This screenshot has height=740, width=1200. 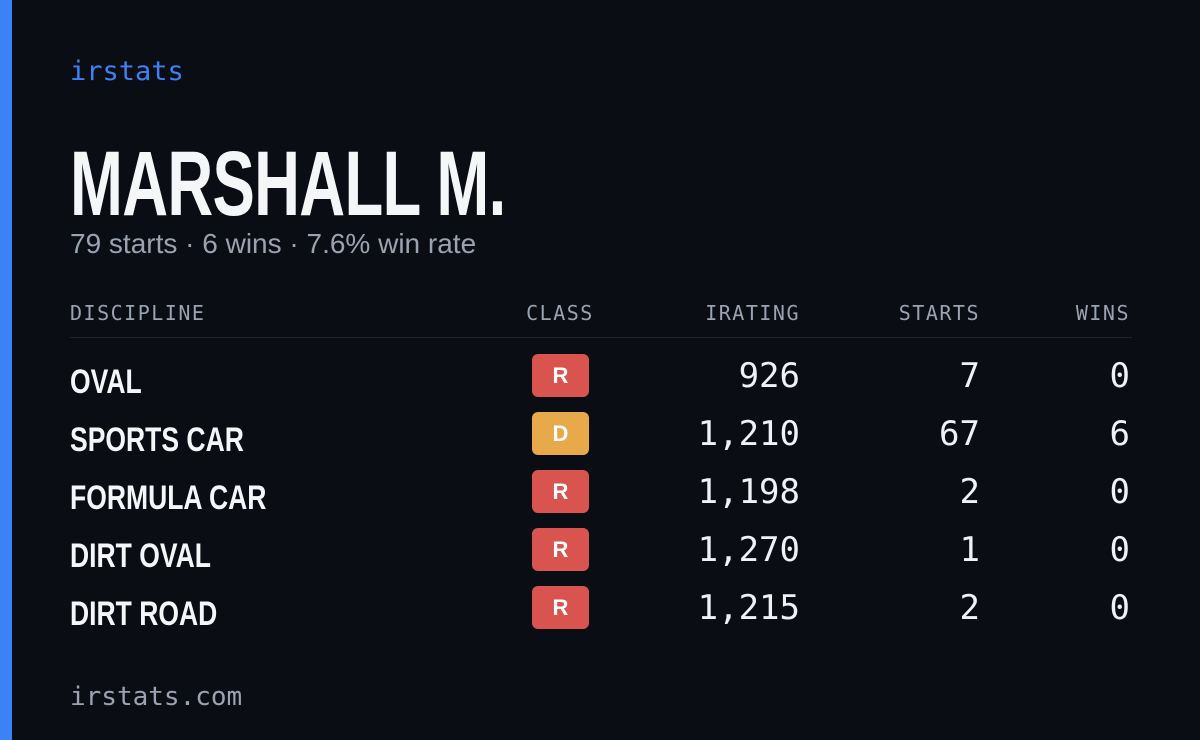 I want to click on driver-name: MARSHALL M., so click(x=288, y=184).